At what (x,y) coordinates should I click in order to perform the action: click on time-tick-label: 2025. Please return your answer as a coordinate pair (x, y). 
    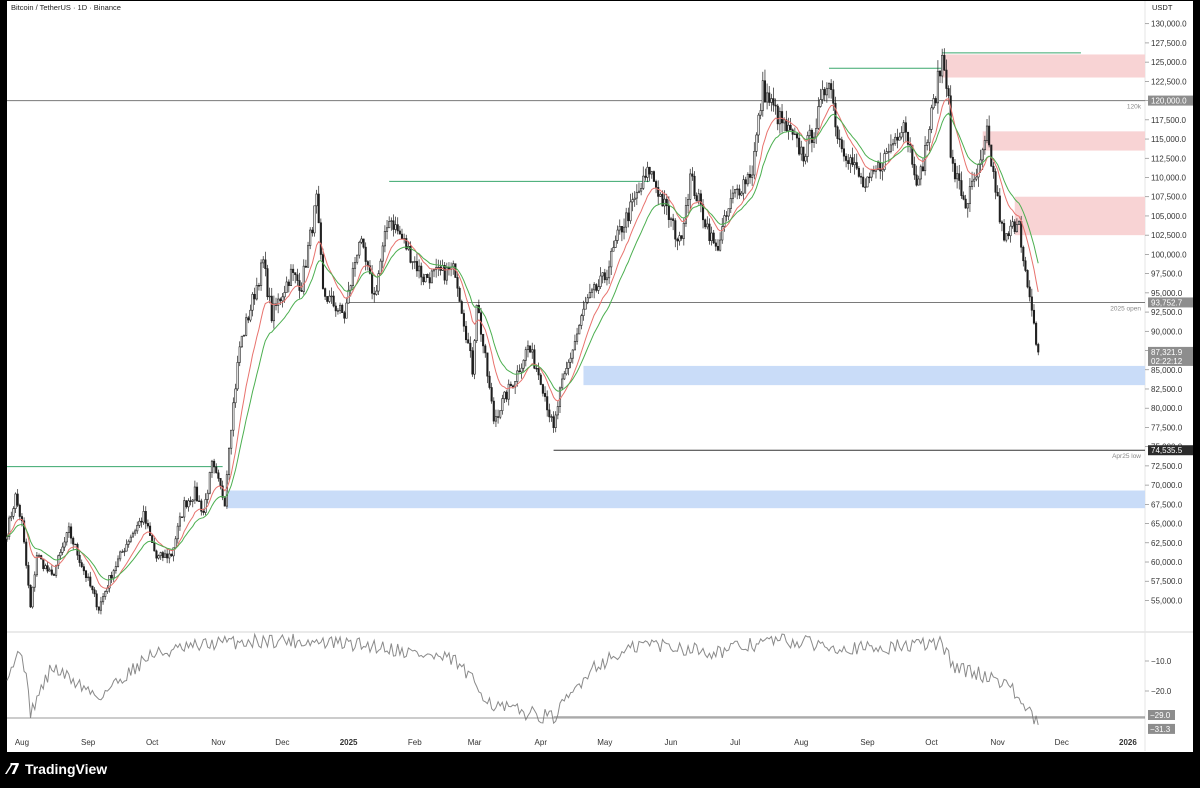
    Looking at the image, I should click on (349, 742).